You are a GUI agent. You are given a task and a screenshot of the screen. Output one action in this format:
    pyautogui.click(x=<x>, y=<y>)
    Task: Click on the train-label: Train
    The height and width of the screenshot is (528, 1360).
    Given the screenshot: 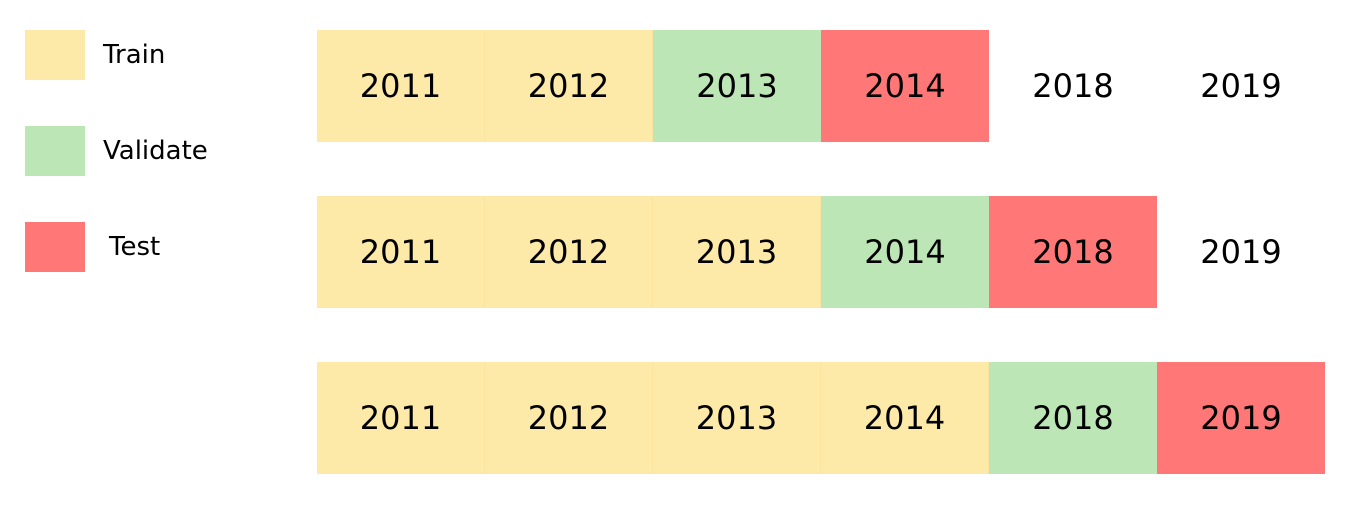 What is the action you would take?
    pyautogui.click(x=134, y=55)
    